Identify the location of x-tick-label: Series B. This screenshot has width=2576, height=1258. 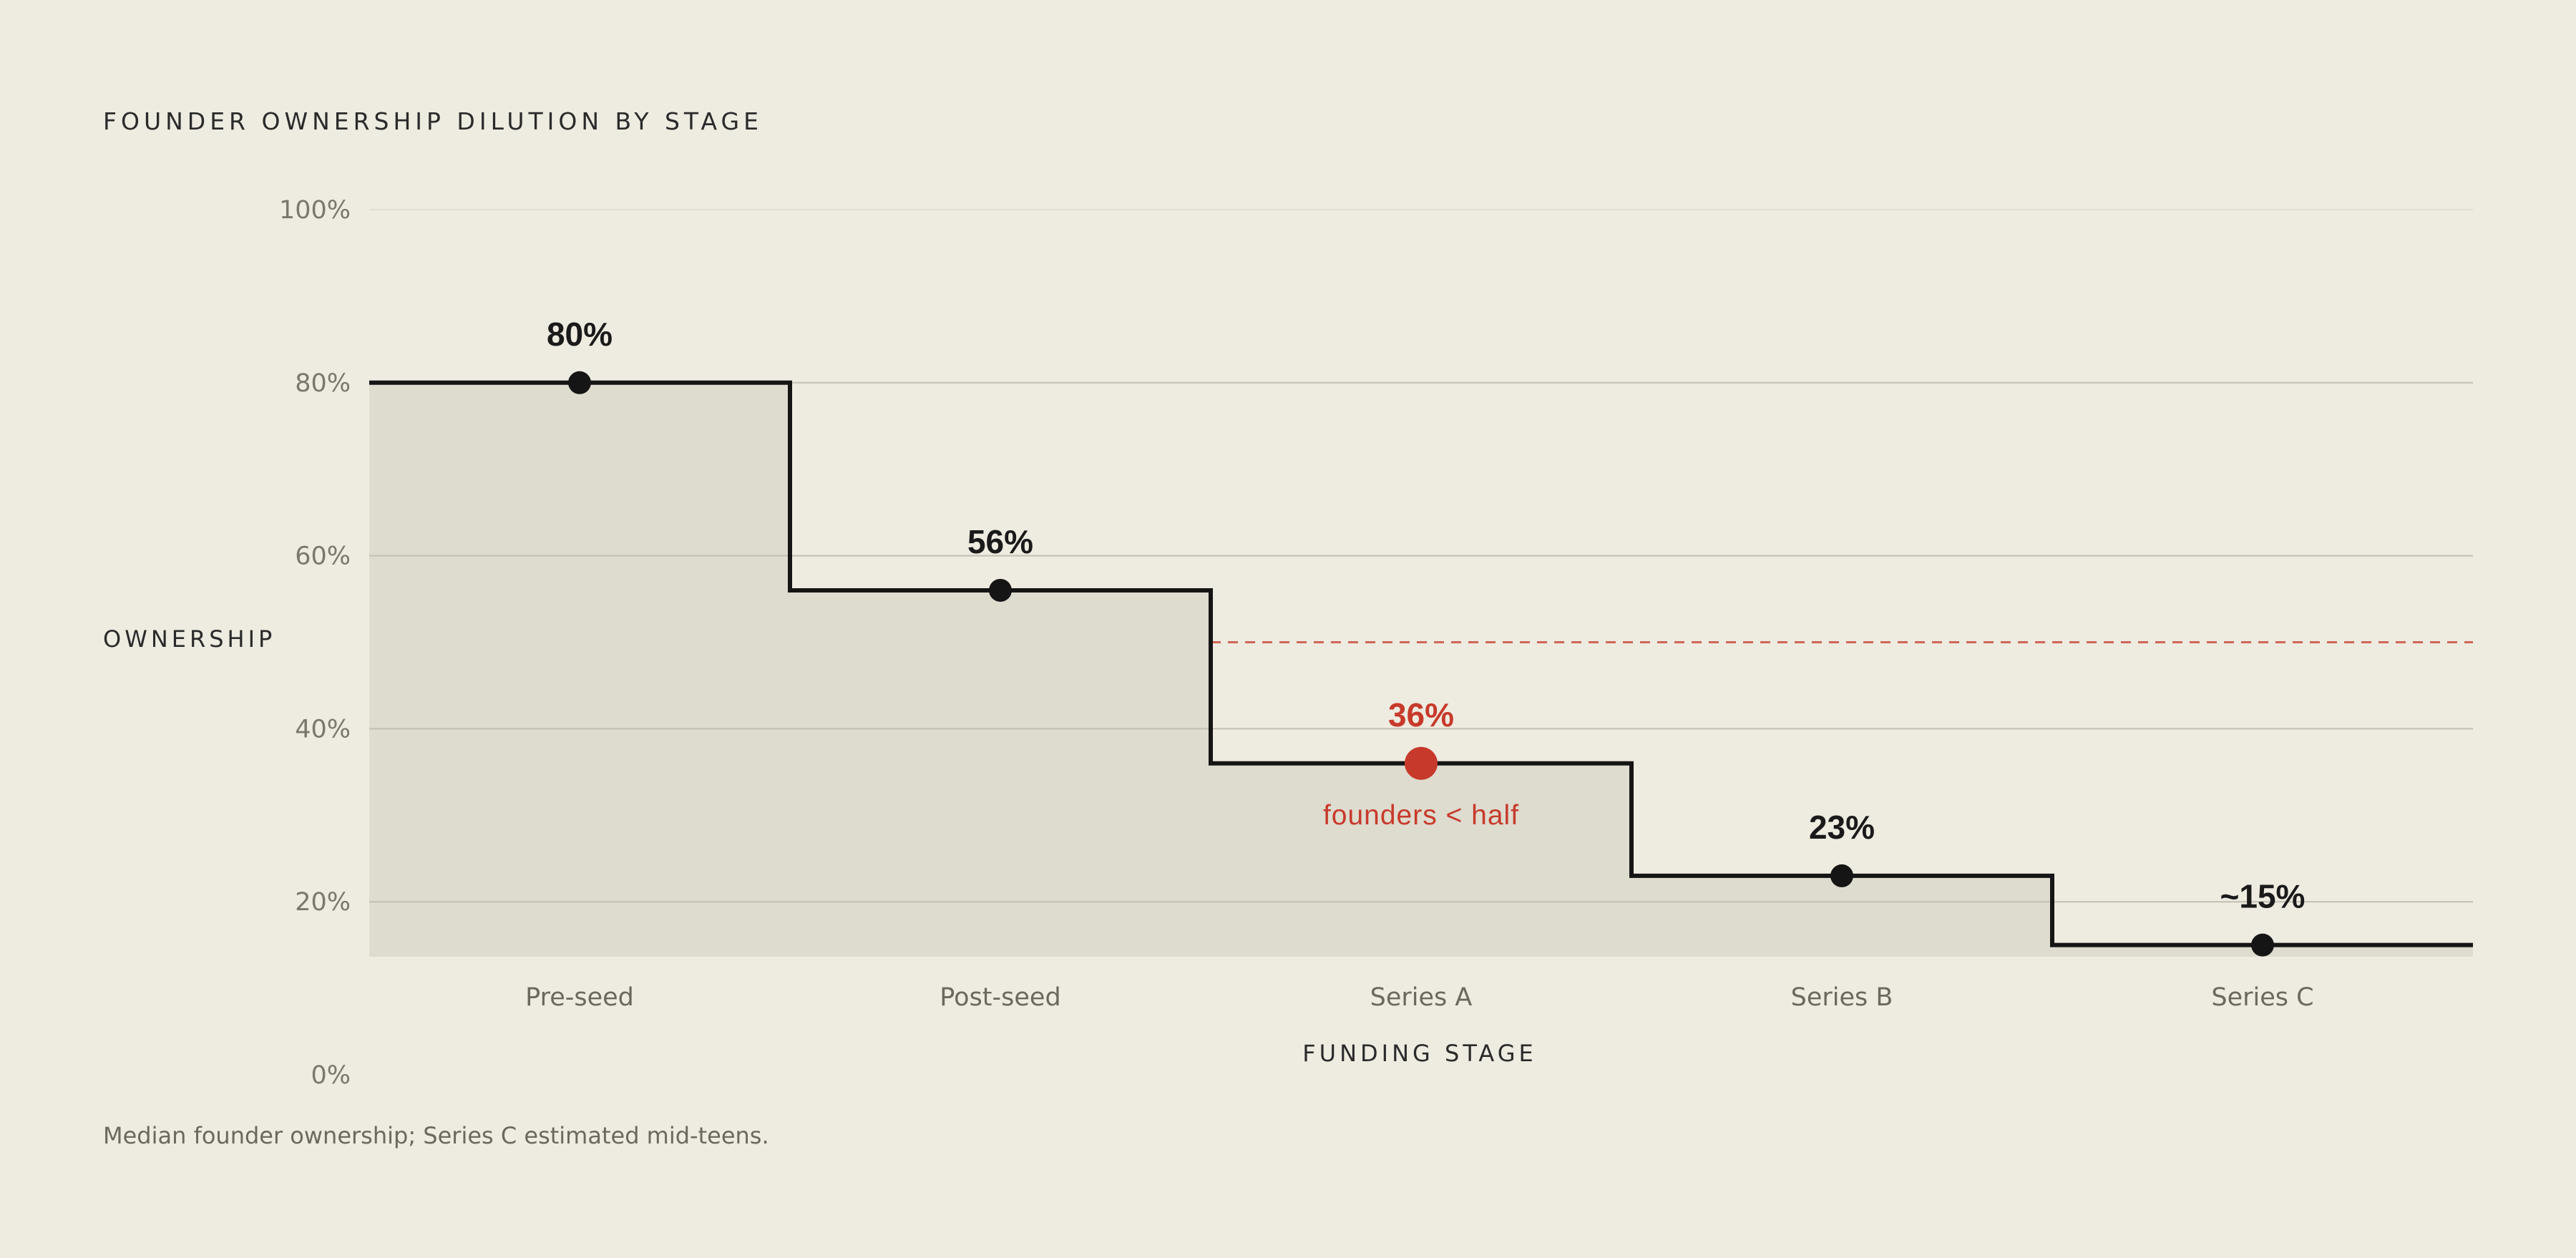
(1842, 997).